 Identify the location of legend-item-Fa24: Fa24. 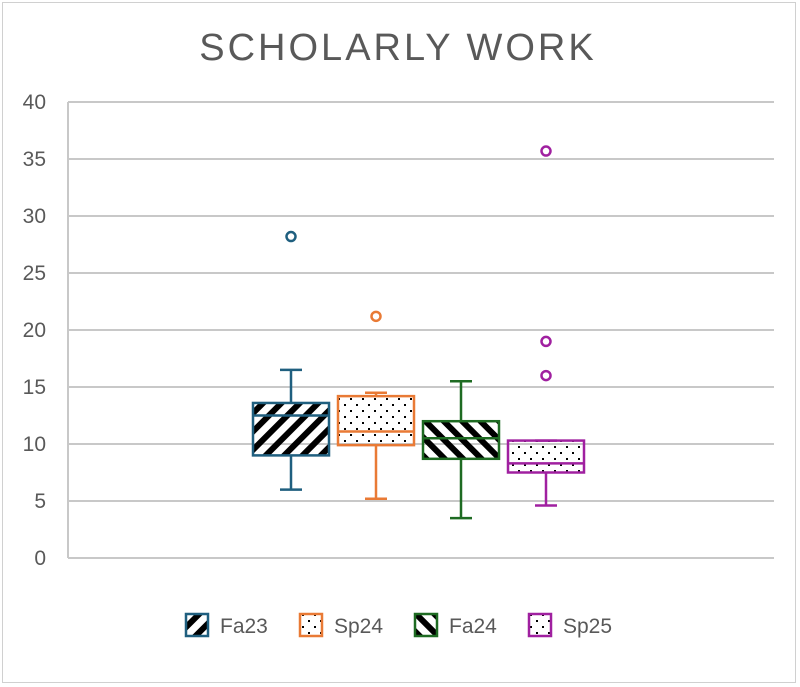
(455, 625).